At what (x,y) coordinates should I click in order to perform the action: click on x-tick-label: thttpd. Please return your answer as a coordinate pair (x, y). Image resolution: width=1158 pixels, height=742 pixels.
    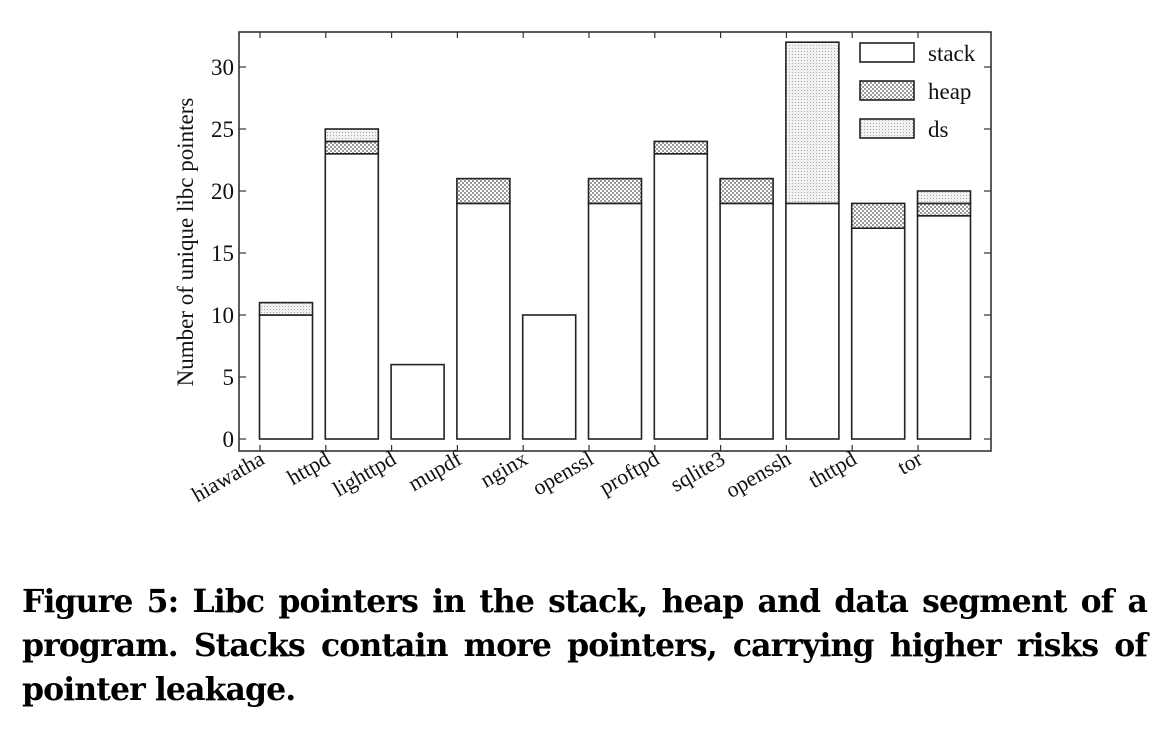
    Looking at the image, I should click on (832, 469).